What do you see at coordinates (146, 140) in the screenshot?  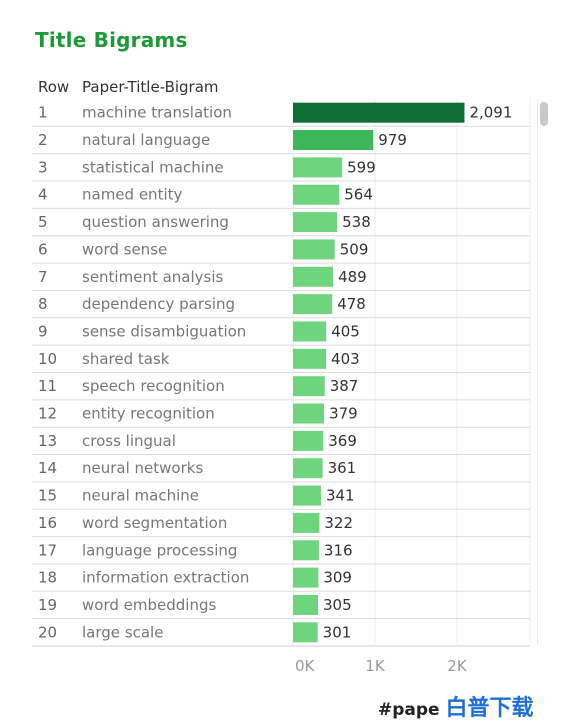 I see `bigram-label: natural language` at bounding box center [146, 140].